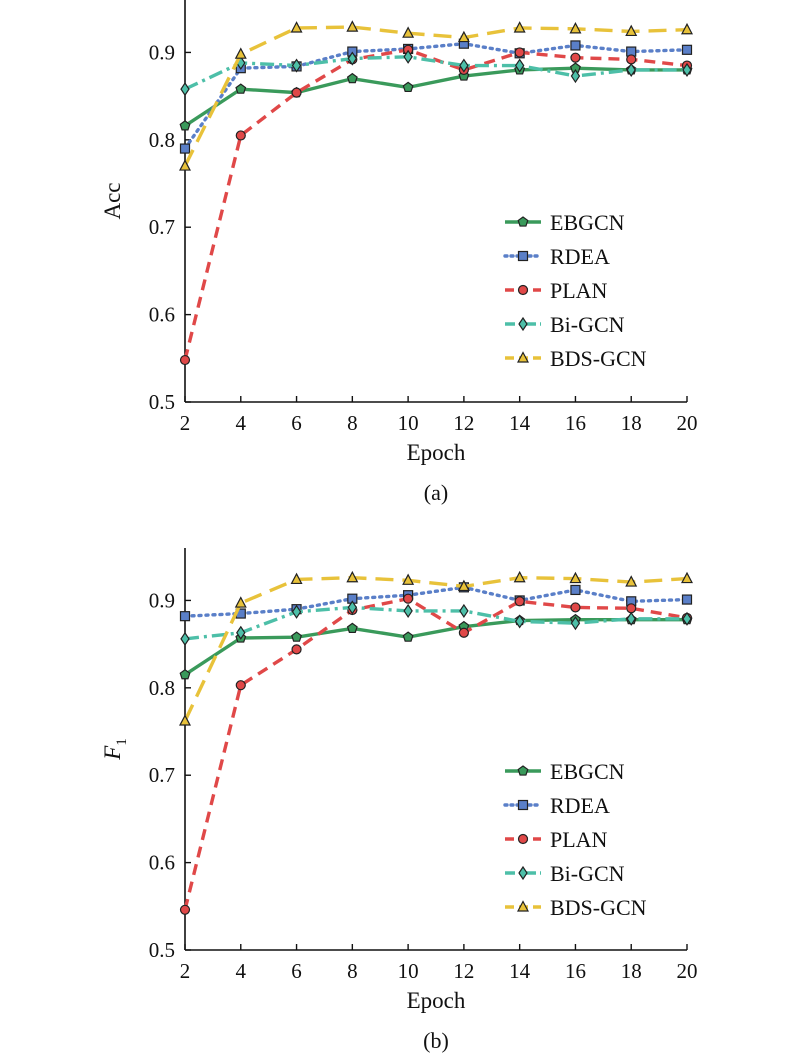 Image resolution: width=800 pixels, height=1063 pixels. What do you see at coordinates (241, 423) in the screenshot?
I see `x-tick-label: 4` at bounding box center [241, 423].